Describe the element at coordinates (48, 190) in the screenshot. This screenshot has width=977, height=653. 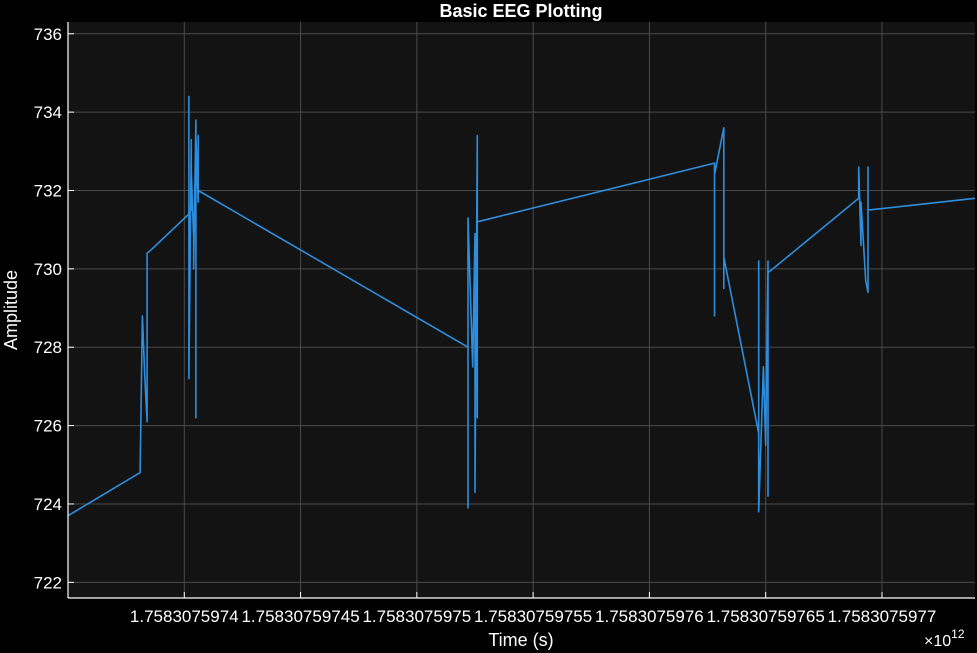
I see `y-tick-label: 732` at that location.